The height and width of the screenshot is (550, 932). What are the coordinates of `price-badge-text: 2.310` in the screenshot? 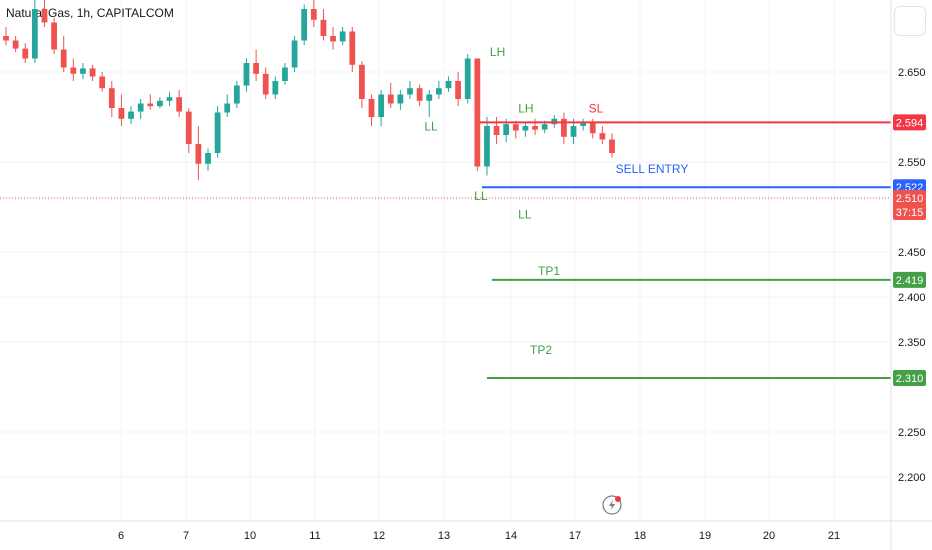 It's located at (910, 379).